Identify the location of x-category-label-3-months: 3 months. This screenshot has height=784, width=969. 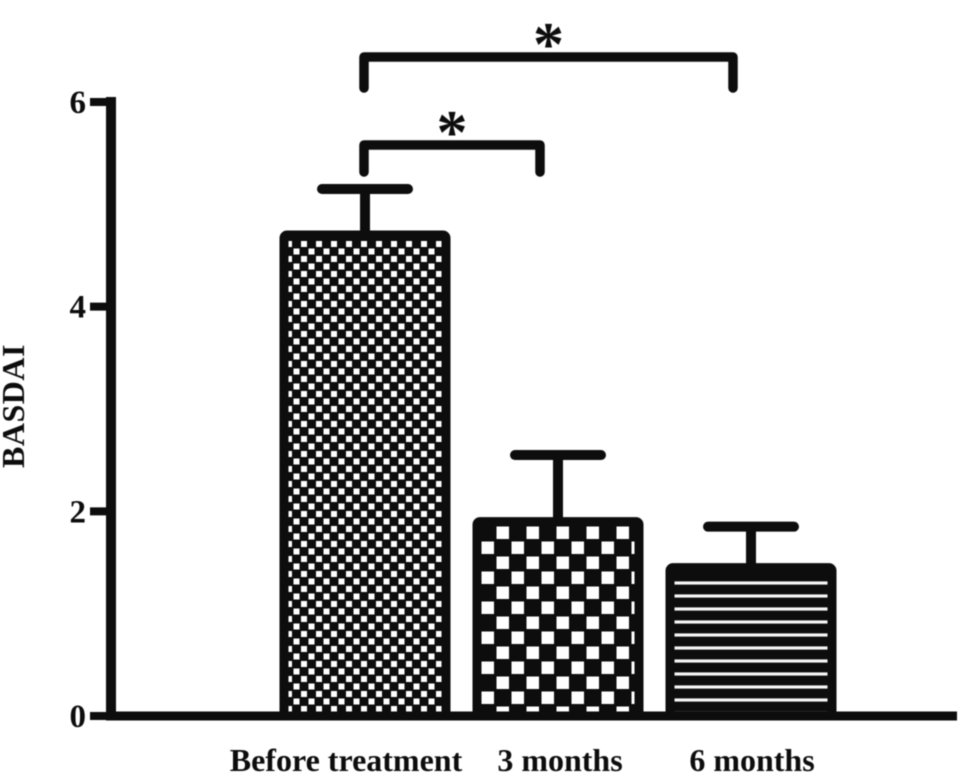
(559, 760).